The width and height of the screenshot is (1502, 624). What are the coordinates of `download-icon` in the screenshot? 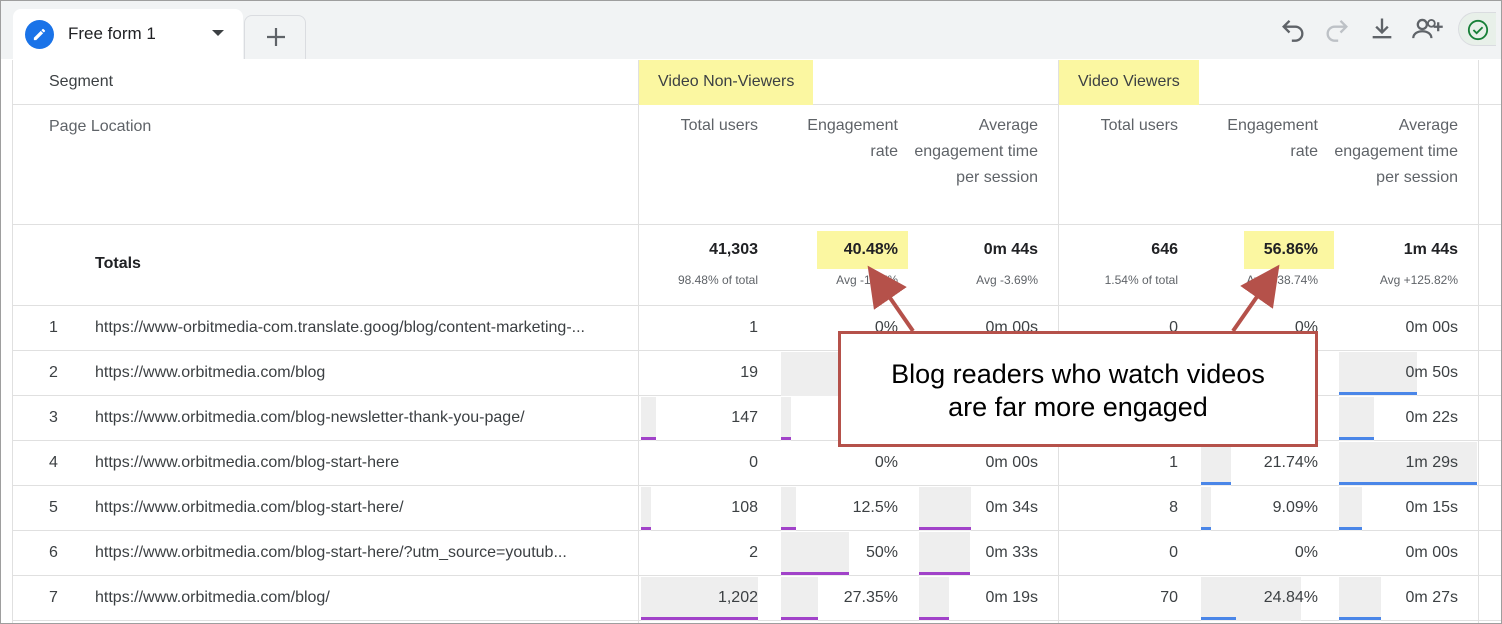 It's located at (1383, 30).